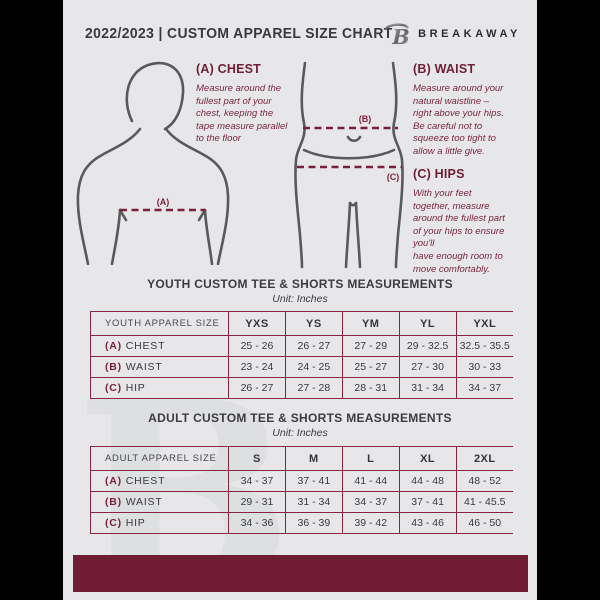 Image resolution: width=600 pixels, height=600 pixels. Describe the element at coordinates (439, 174) in the screenshot. I see `hips-guide-heading: (C) HIPS` at that location.